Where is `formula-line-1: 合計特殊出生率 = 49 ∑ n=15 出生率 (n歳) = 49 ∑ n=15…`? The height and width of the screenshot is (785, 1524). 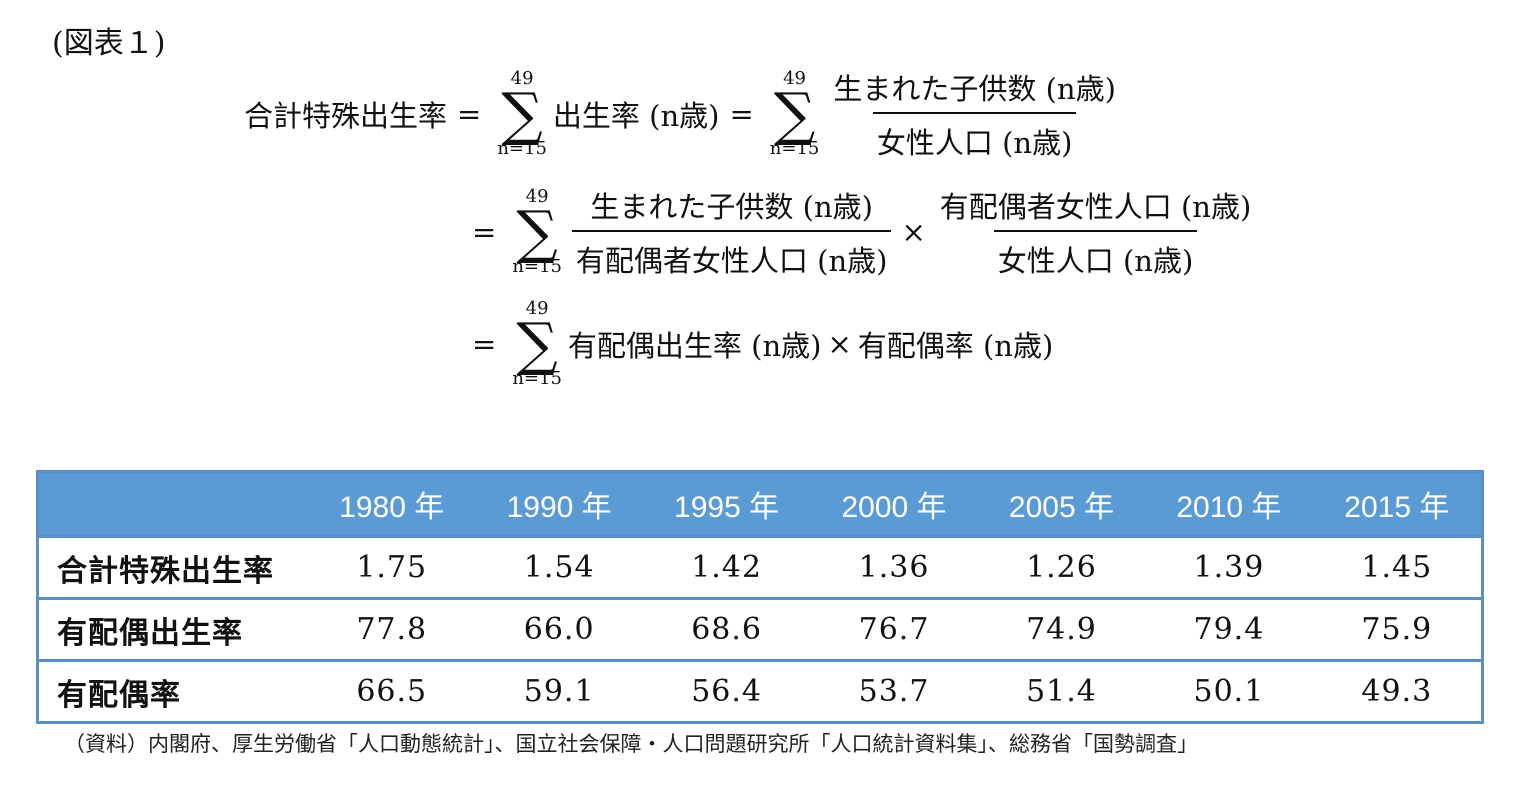 formula-line-1: 合計特殊出生率 = 49 ∑ n=15 出生率 (n歳) = 49 ∑ n=15… is located at coordinates (684, 114).